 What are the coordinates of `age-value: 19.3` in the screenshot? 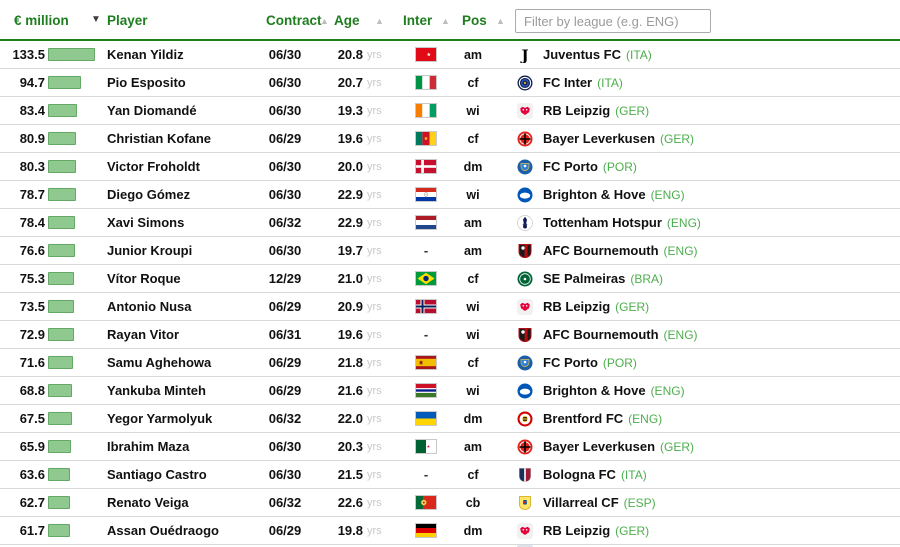 It's located at (350, 110).